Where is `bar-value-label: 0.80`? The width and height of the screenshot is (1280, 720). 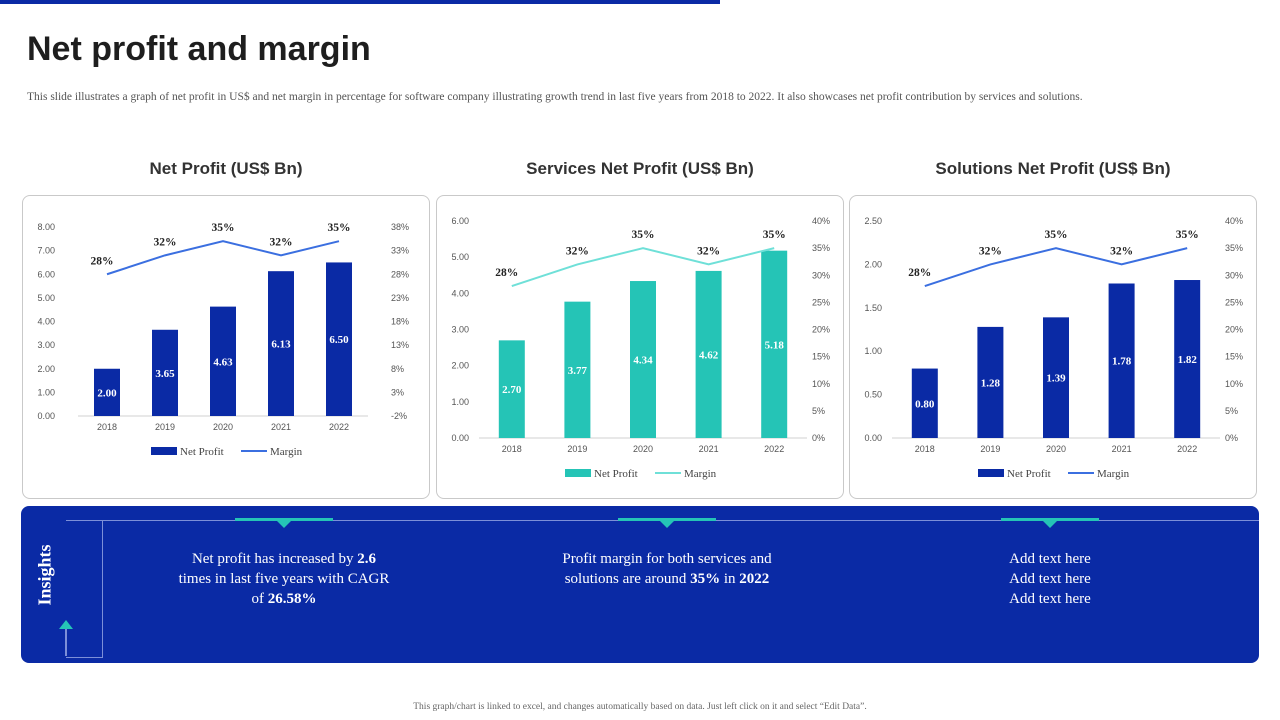
bar-value-label: 0.80 is located at coordinates (925, 404).